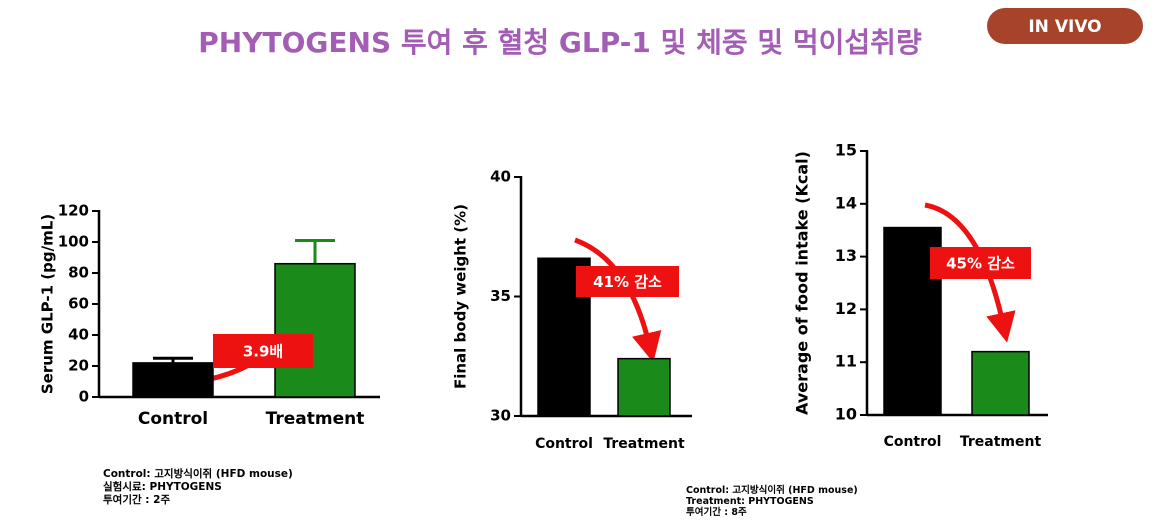 This screenshot has height=531, width=1157. Describe the element at coordinates (78, 304) in the screenshot. I see `y-tick-label: 60` at that location.